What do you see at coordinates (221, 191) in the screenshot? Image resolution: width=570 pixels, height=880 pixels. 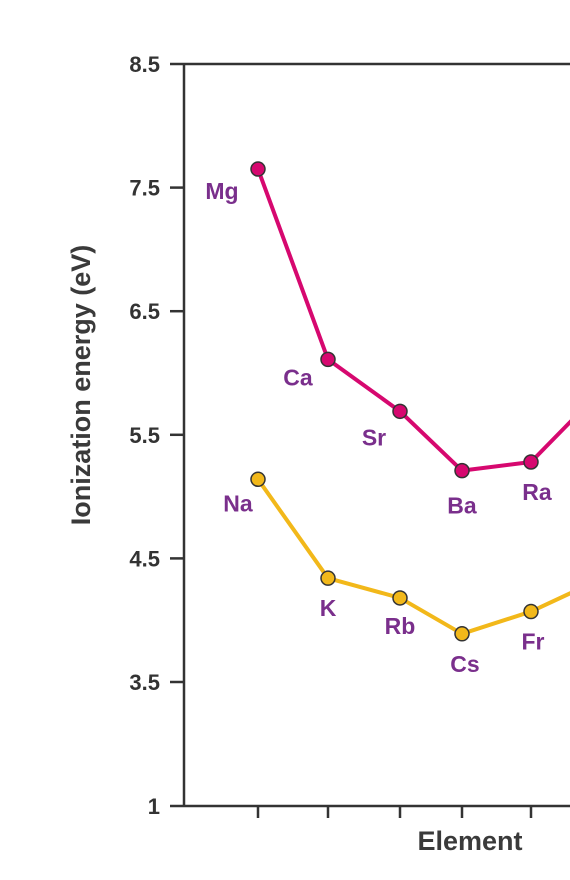 I see `point-label: Mg` at bounding box center [221, 191].